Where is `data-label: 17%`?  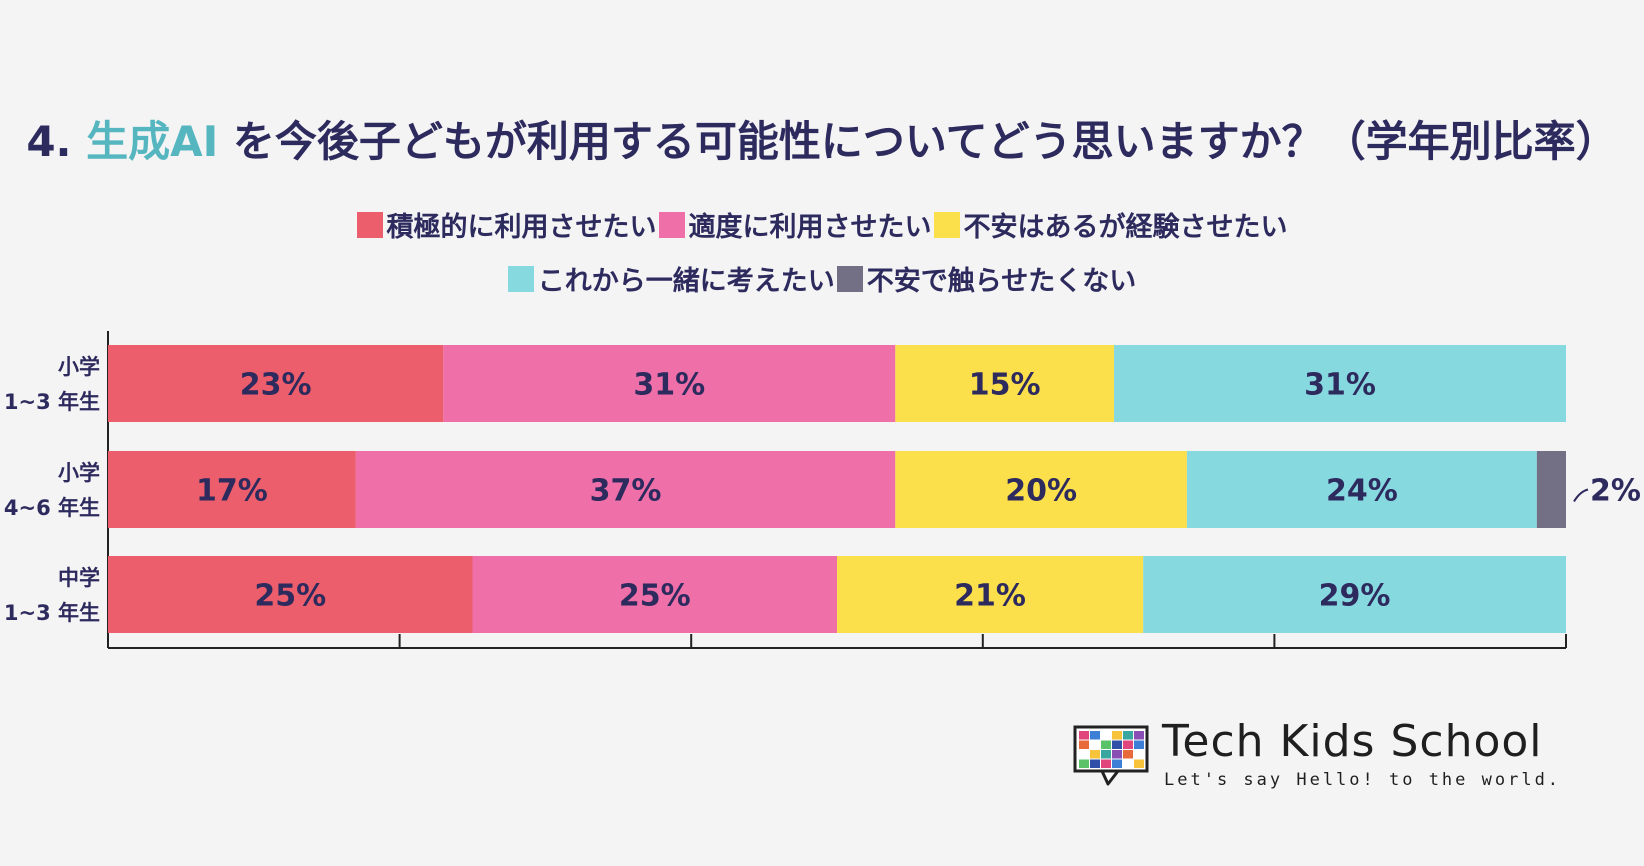
data-label: 17% is located at coordinates (232, 491).